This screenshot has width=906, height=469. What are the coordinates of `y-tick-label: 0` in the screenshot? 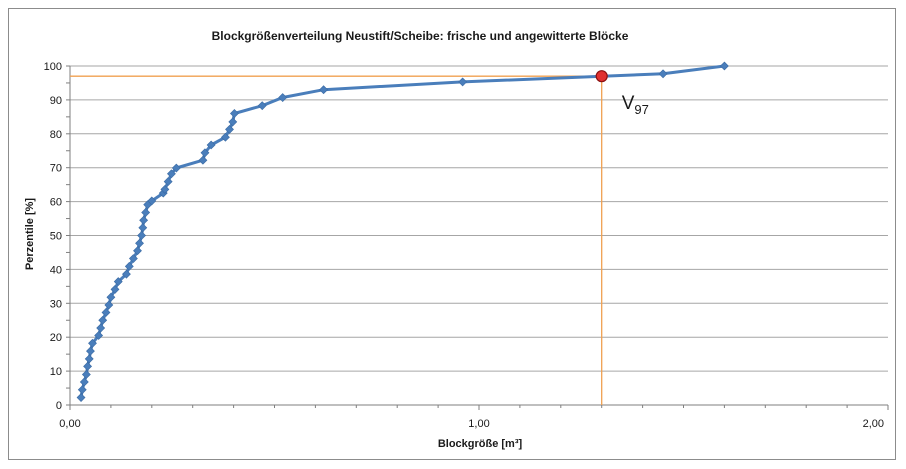 It's located at (59, 406).